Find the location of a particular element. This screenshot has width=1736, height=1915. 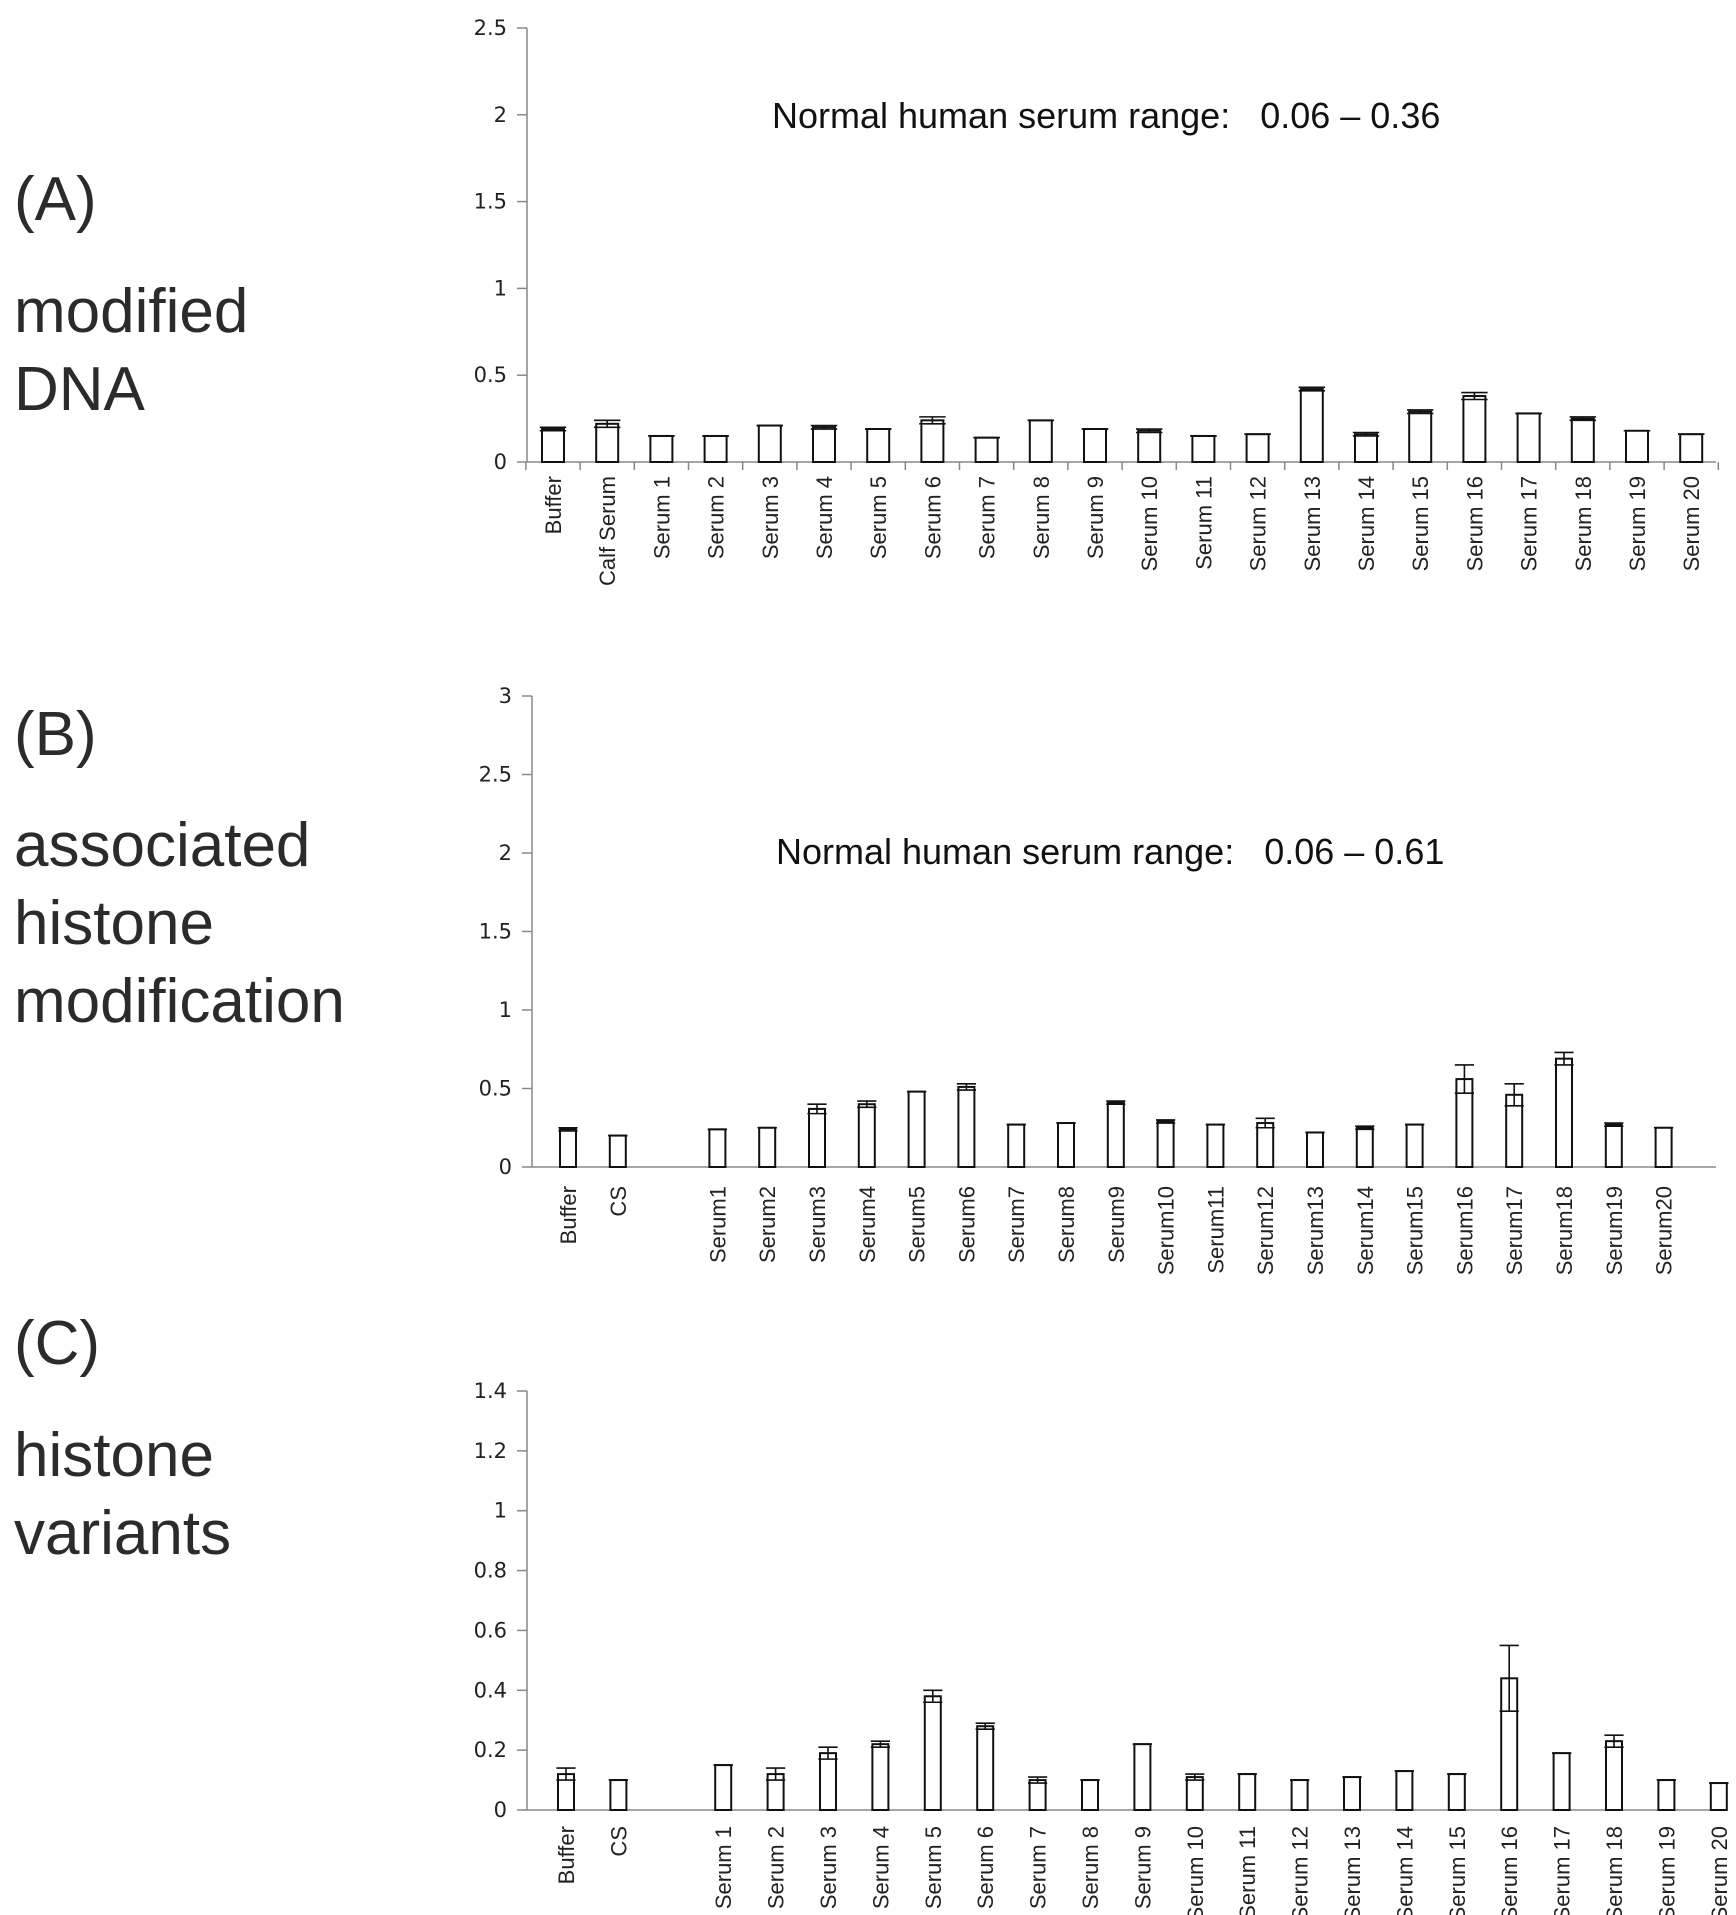

chart-b-category-label: Serum3 is located at coordinates (817, 1224).